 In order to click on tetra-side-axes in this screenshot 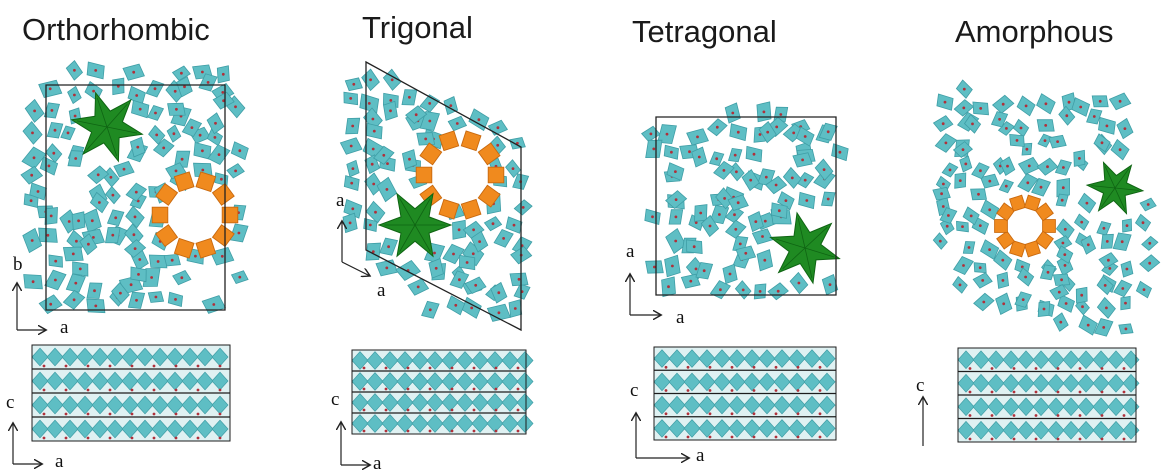, I will do `click(662, 436)`.